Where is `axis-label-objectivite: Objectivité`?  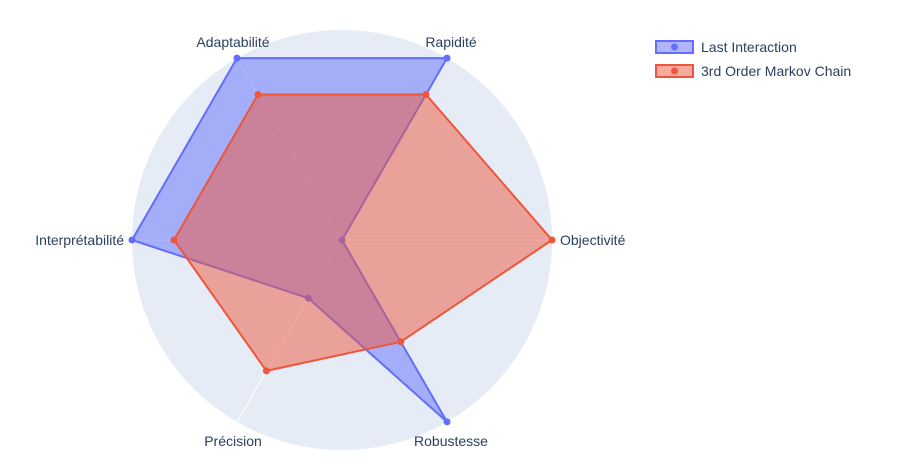
axis-label-objectivite: Objectivité is located at coordinates (593, 240).